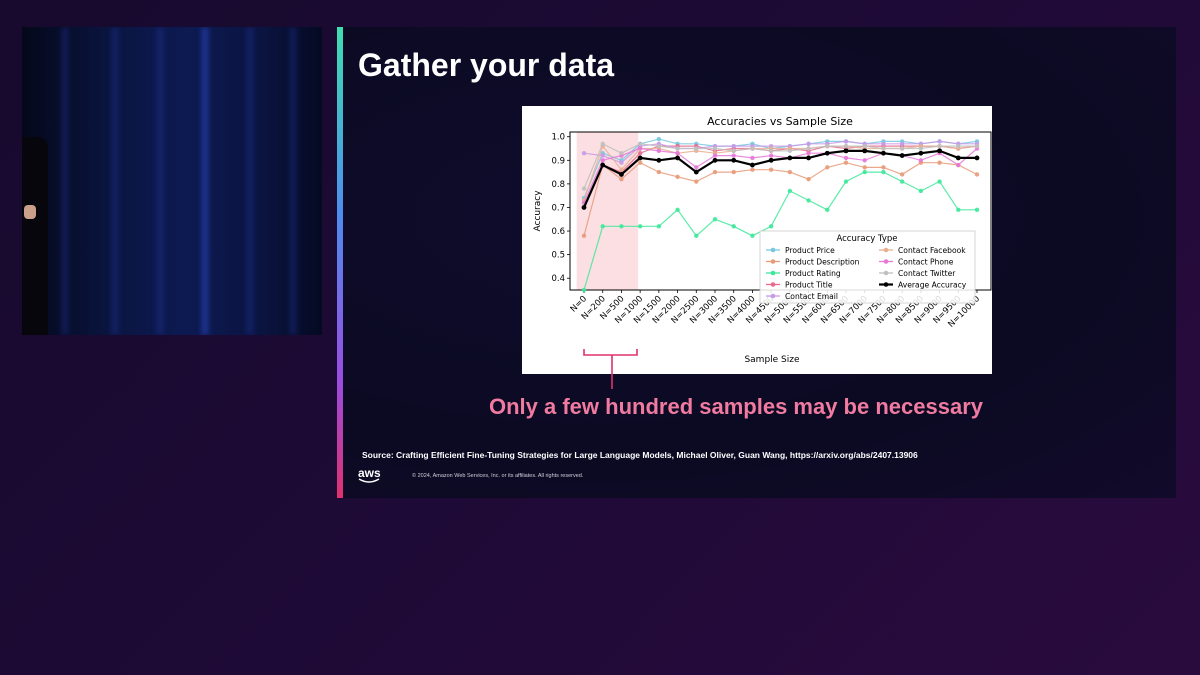  Describe the element at coordinates (810, 250) in the screenshot. I see `legend-entry-label: Product Price` at that location.